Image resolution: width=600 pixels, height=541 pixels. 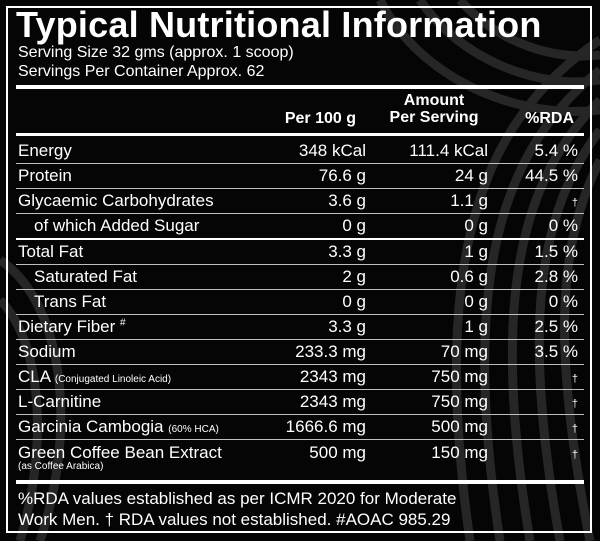 What do you see at coordinates (556, 251) in the screenshot?
I see `rda-value: 1.5 %` at bounding box center [556, 251].